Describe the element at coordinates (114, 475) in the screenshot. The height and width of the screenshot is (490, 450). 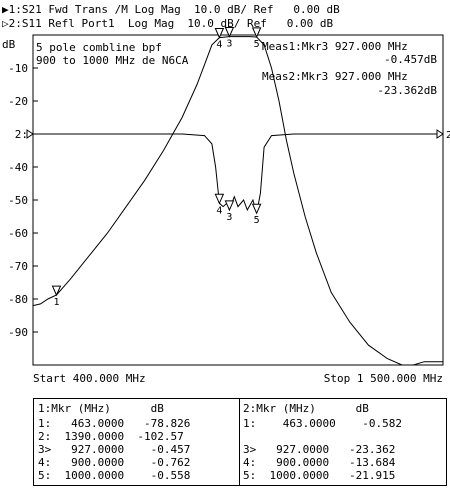
I see `table-row: 5: 1000.0000 -0.558` at that location.